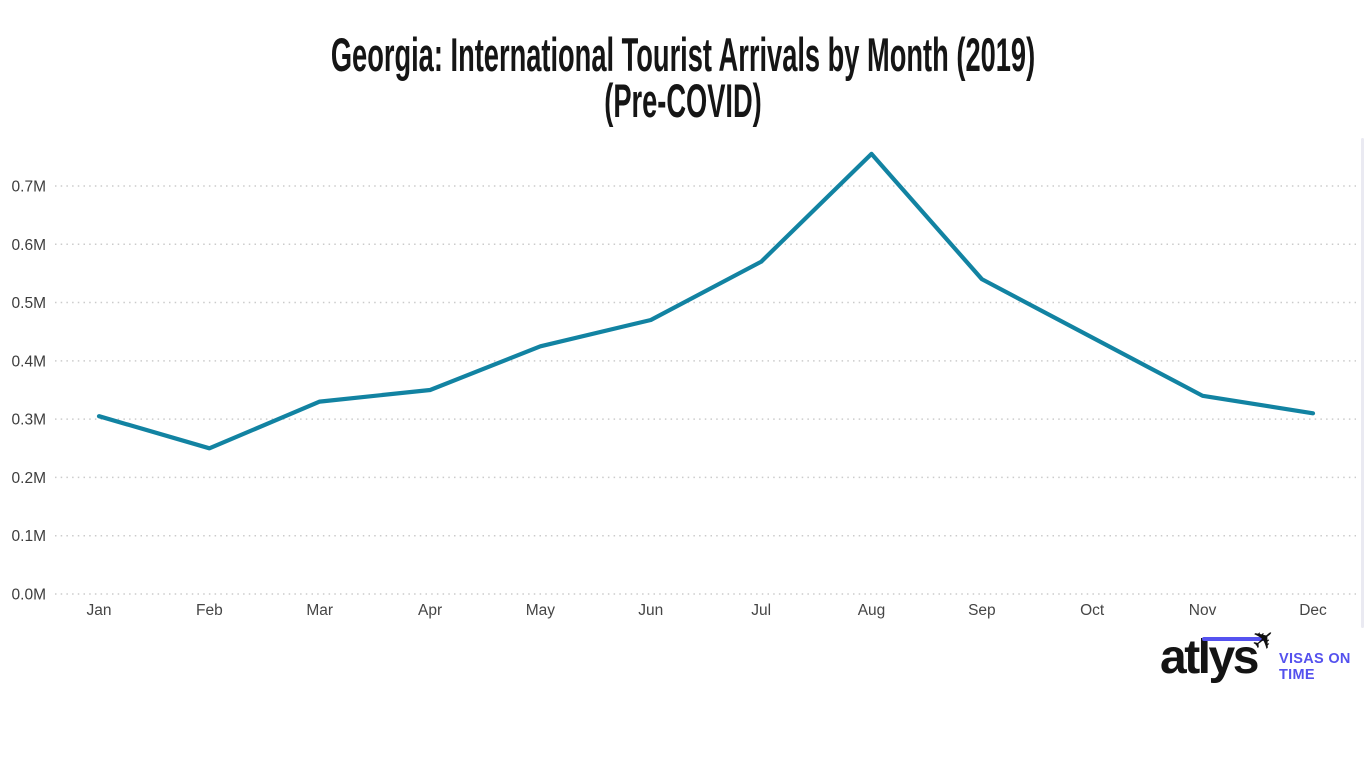 This screenshot has width=1366, height=768. Describe the element at coordinates (430, 610) in the screenshot. I see `x-tick-label-Apr: Apr` at that location.